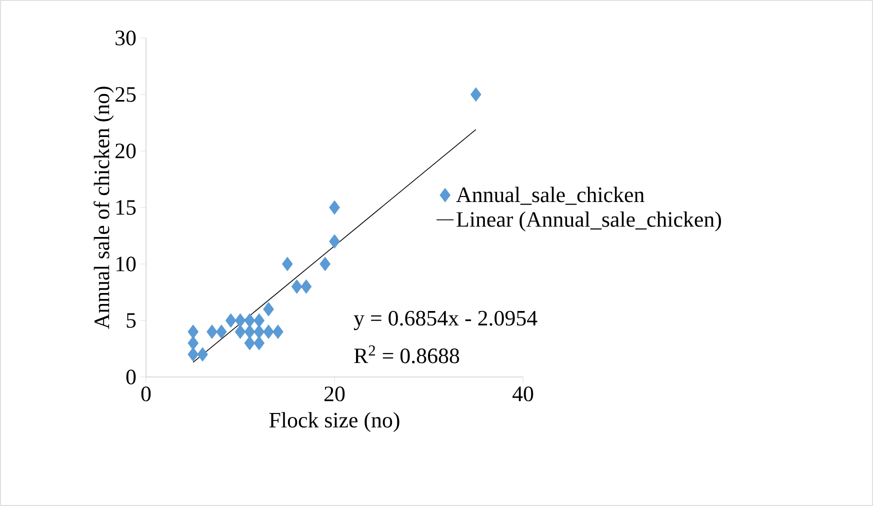 This screenshot has width=873, height=506. I want to click on y-tick-label: 10, so click(126, 264).